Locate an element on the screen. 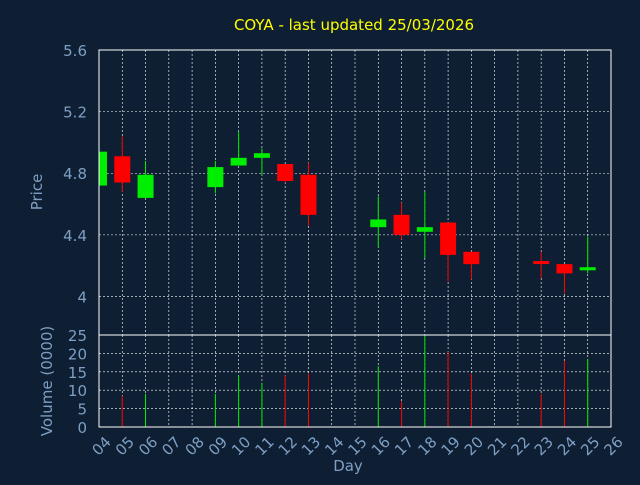 The image size is (640, 485). price-y-tick-label: 4.8 is located at coordinates (75, 174).